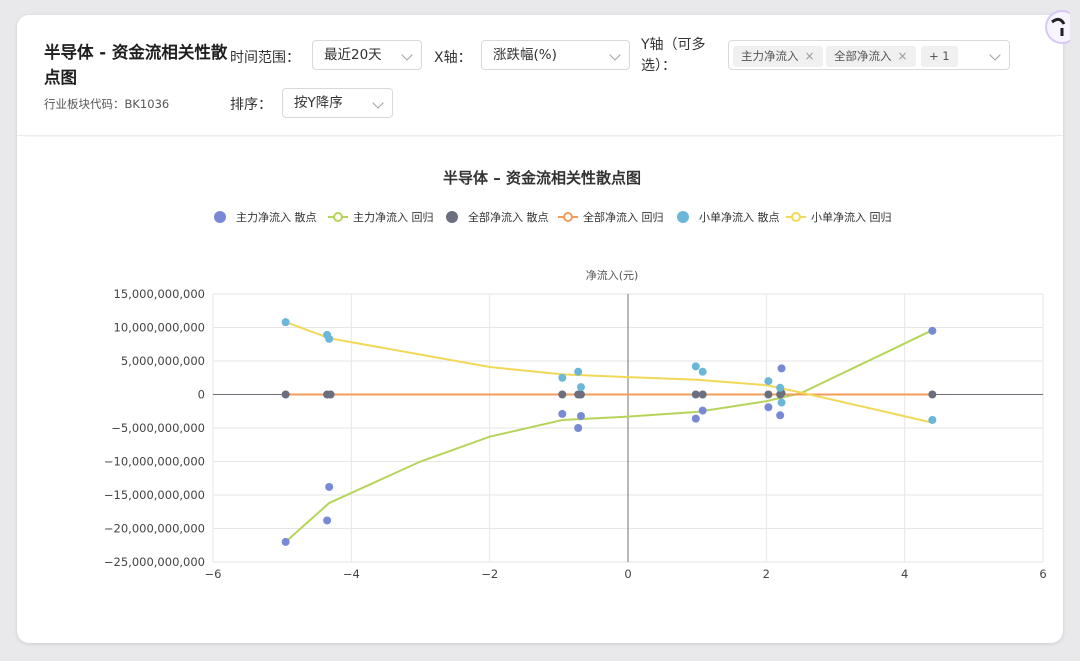  What do you see at coordinates (393, 217) in the screenshot?
I see `legend-item: 主力净流入 回归` at bounding box center [393, 217].